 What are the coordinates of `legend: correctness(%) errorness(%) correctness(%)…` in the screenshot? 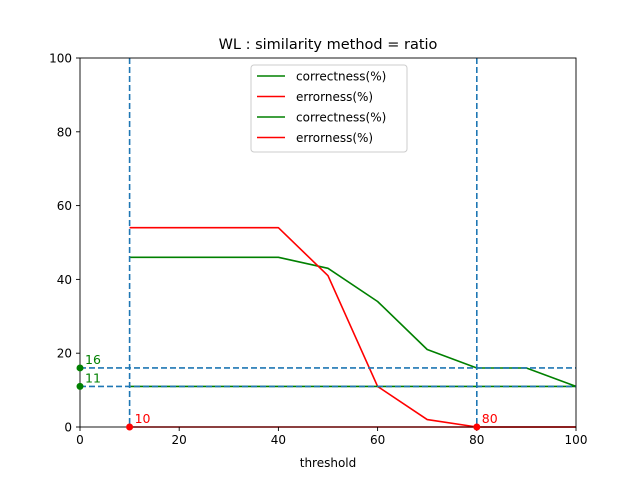 It's located at (329, 108).